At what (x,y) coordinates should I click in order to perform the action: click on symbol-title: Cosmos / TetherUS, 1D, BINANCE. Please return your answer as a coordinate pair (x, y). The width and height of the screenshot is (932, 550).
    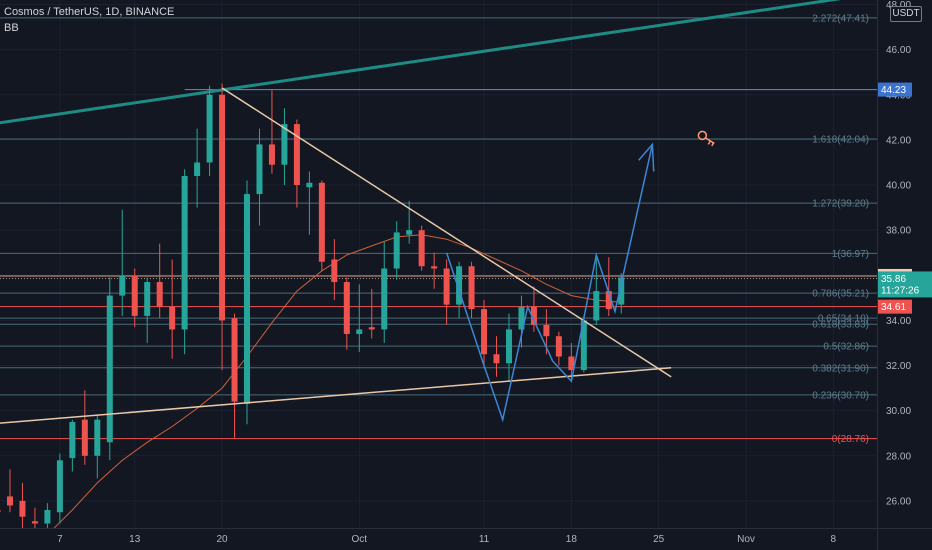
    Looking at the image, I should click on (89, 12).